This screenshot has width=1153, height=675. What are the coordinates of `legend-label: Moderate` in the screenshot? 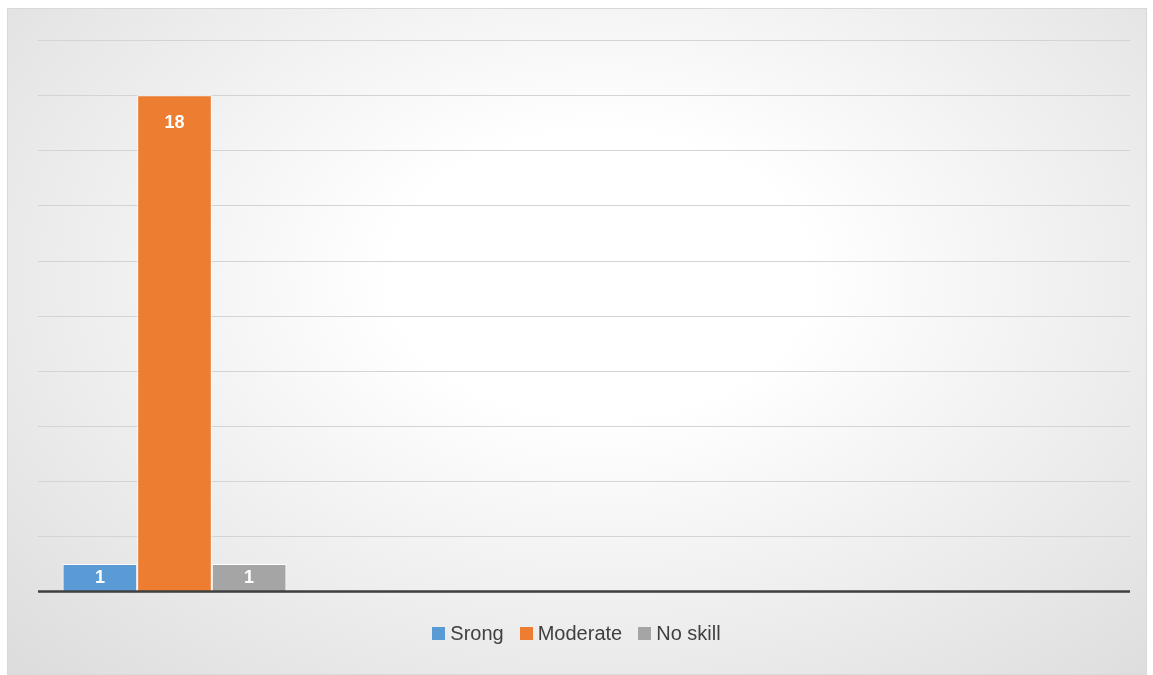 It's located at (580, 633).